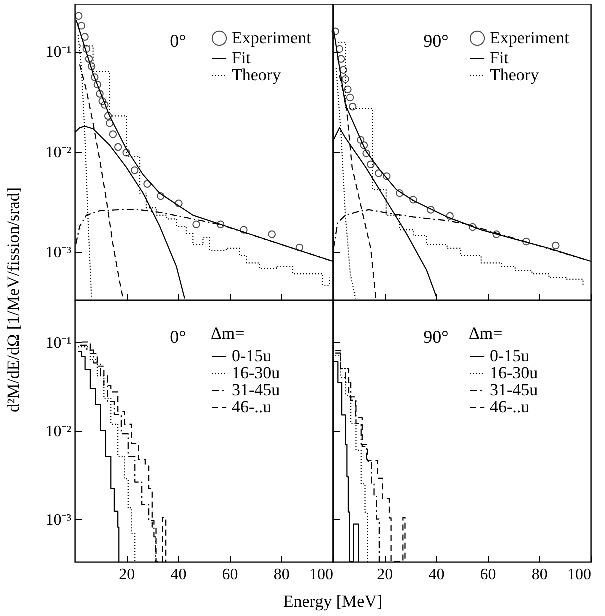  What do you see at coordinates (333, 602) in the screenshot?
I see `x-axis-title: Energy [MeV]` at bounding box center [333, 602].